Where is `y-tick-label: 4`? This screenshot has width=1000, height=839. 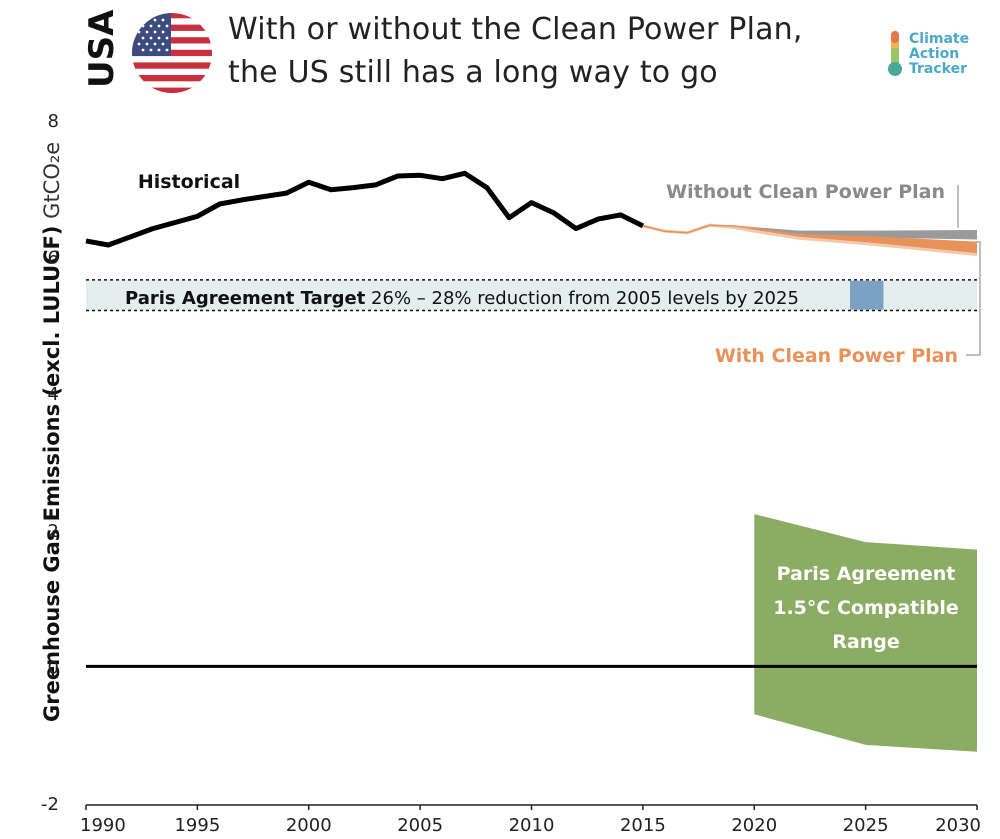
y-tick-label: 4 is located at coordinates (53, 394).